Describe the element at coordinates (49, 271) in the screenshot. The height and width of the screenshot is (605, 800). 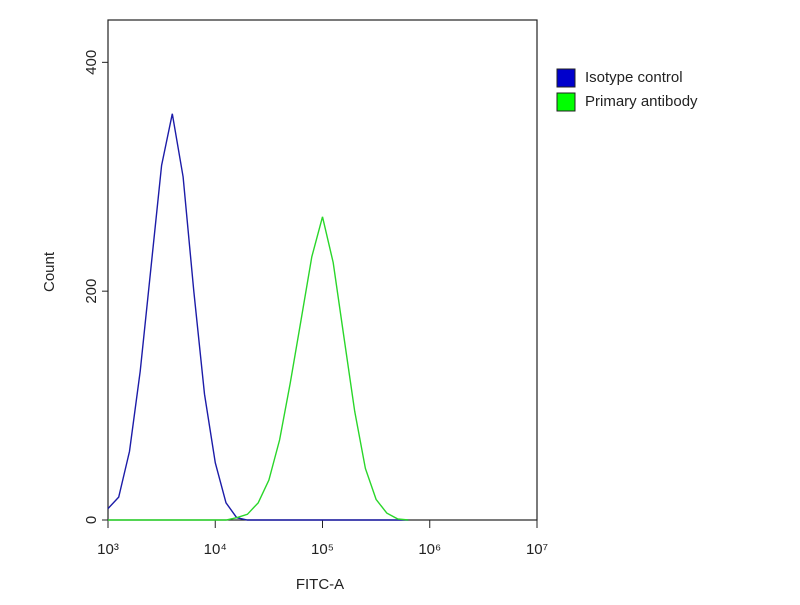
I see `y-axis-label: Count` at that location.